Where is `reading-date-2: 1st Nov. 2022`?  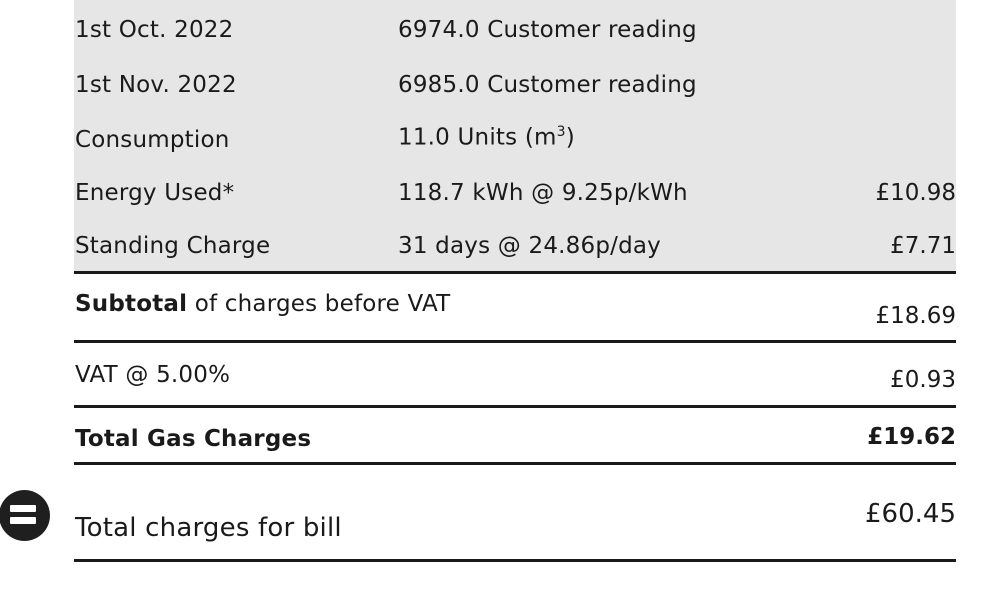
reading-date-2: 1st Nov. 2022 is located at coordinates (156, 85).